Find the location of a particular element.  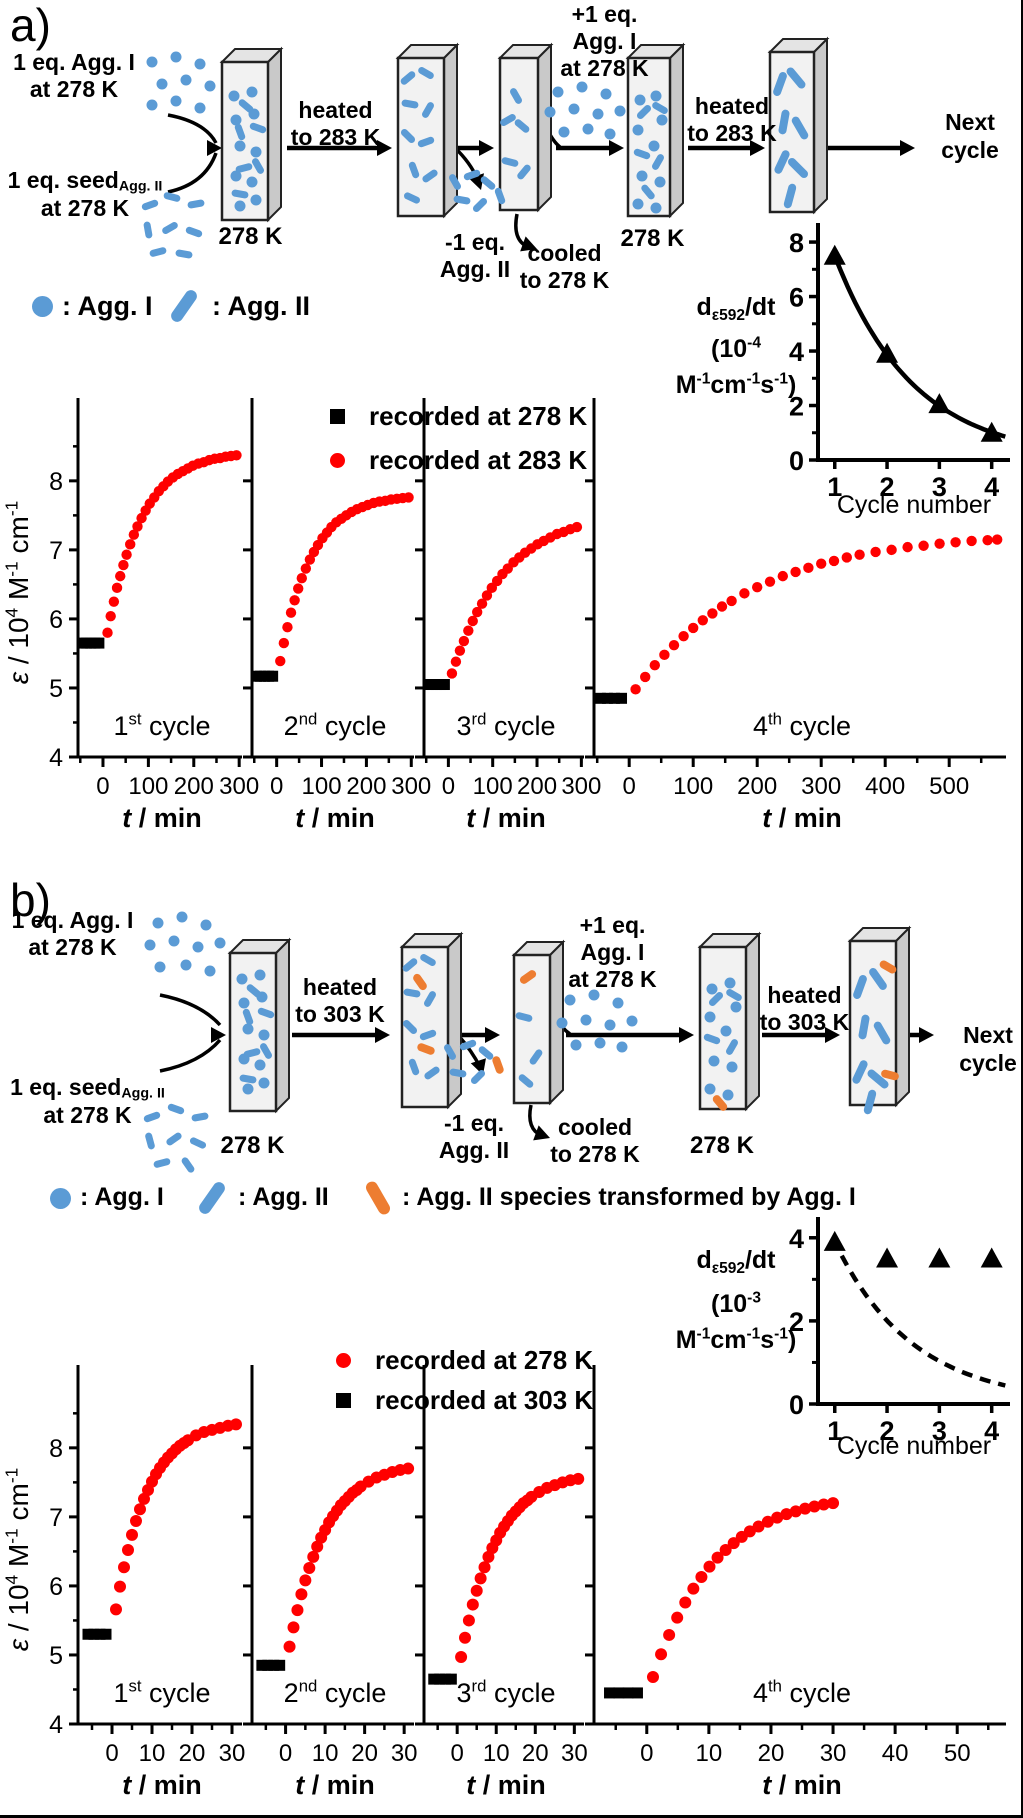

panel-b-label: b) is located at coordinates (30, 900).